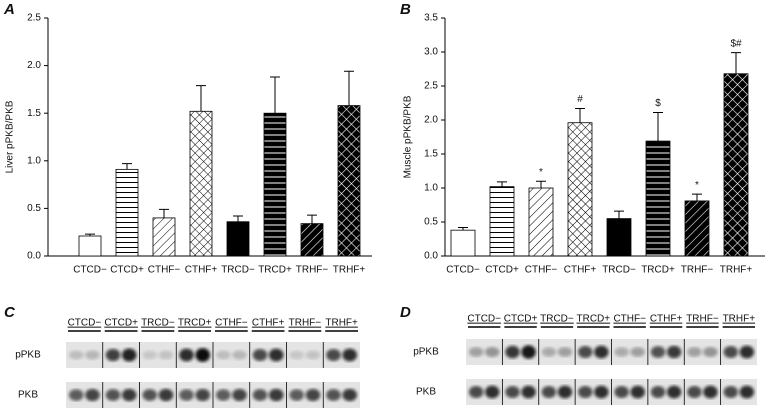 The width and height of the screenshot is (777, 410). What do you see at coordinates (195, 323) in the screenshot?
I see `lane-label: TRCD+` at bounding box center [195, 323].